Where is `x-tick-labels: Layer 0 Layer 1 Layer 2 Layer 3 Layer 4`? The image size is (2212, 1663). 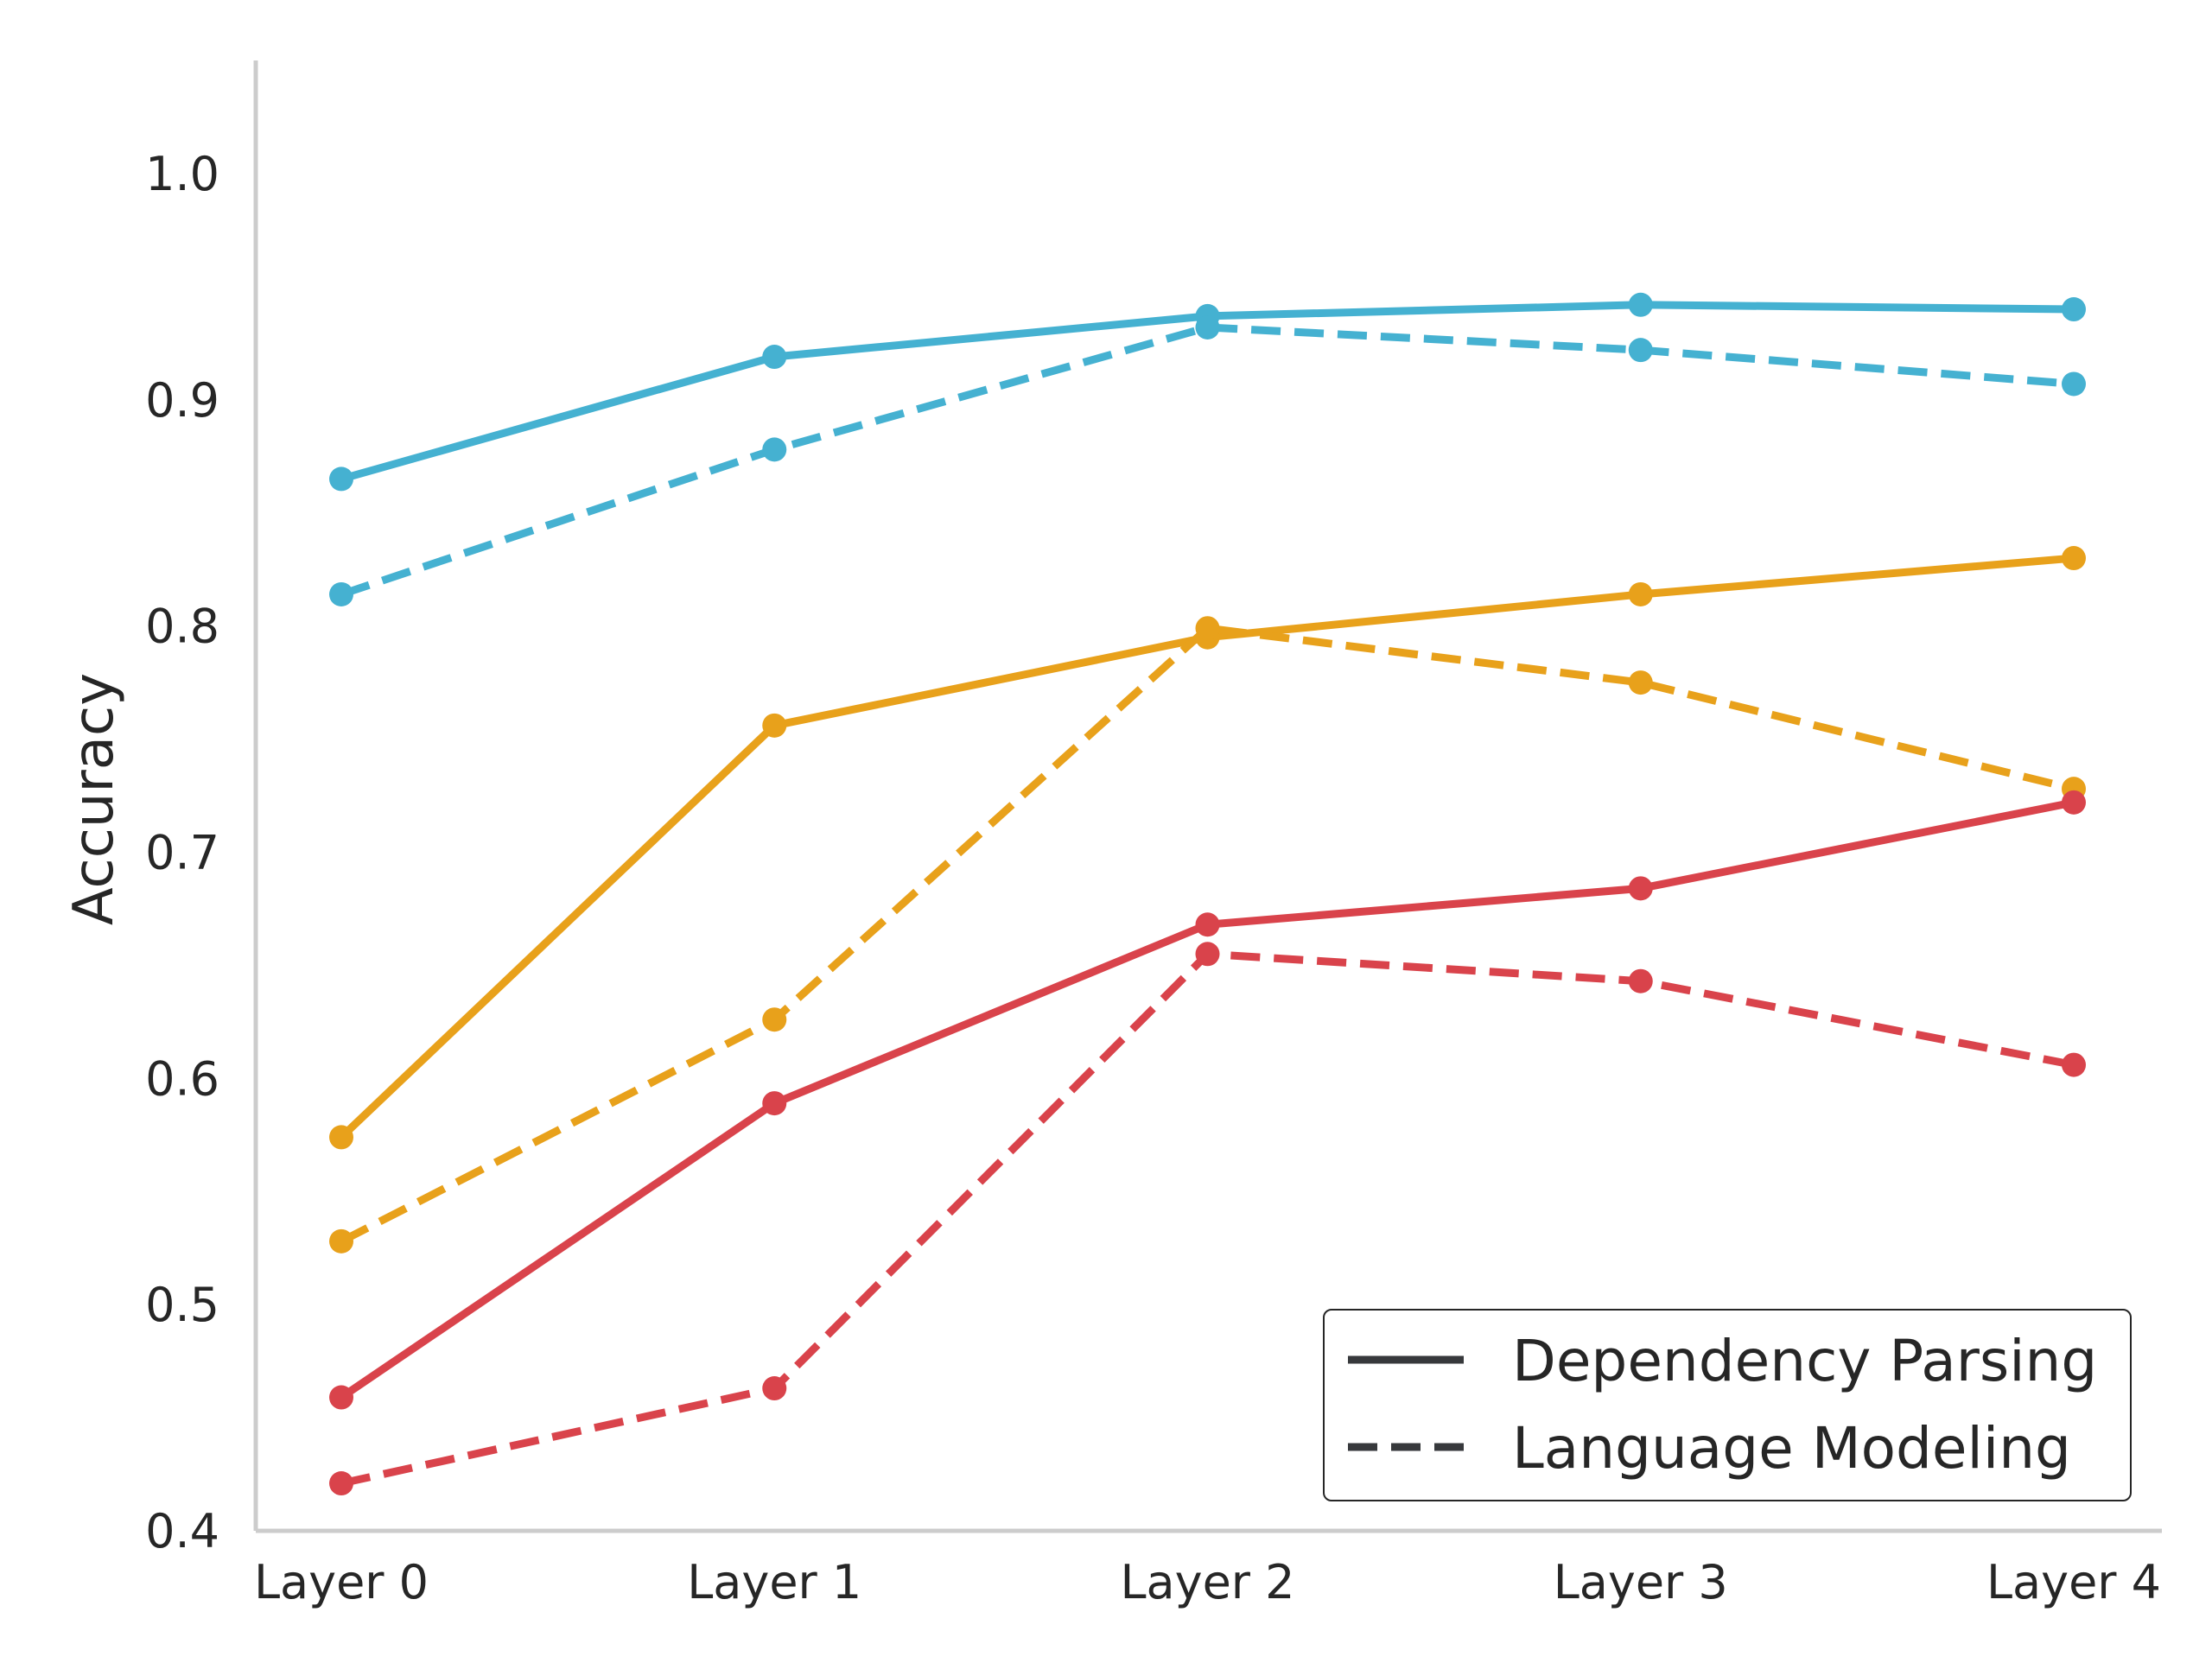 x-tick-labels: Layer 0 Layer 1 Layer 2 Layer 3 Layer 4 is located at coordinates (1207, 1582).